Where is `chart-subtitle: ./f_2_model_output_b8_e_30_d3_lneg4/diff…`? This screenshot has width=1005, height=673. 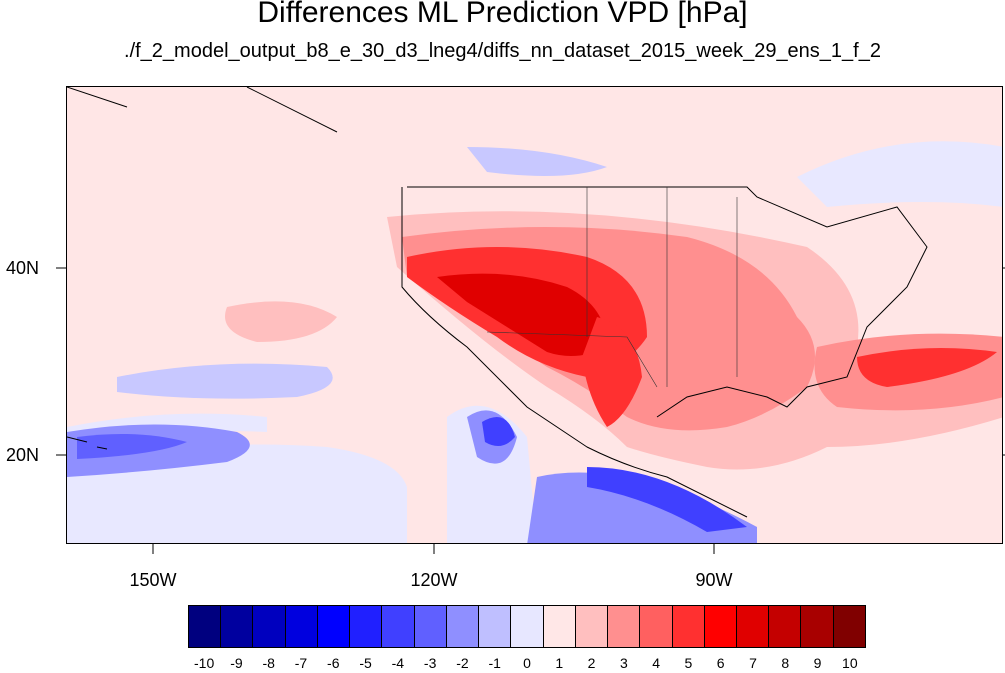
chart-subtitle: ./f_2_model_output_b8_e_30_d3_lneg4/diff… is located at coordinates (502, 51).